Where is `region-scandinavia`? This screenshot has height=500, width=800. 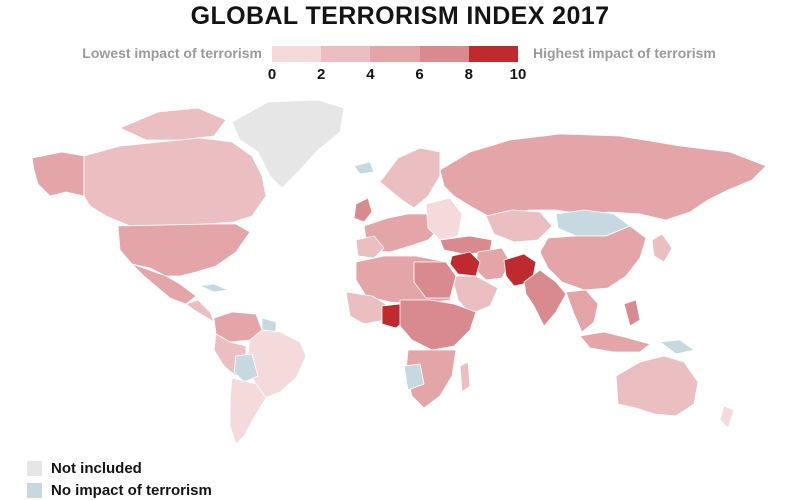 region-scandinavia is located at coordinates (410, 178).